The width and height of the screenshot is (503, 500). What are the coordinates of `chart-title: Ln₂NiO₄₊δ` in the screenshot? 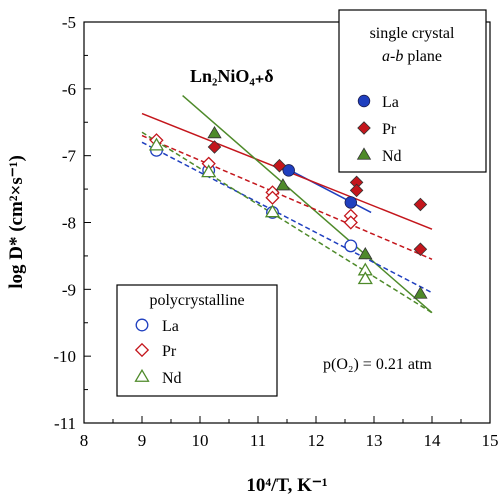 It's located at (232, 76).